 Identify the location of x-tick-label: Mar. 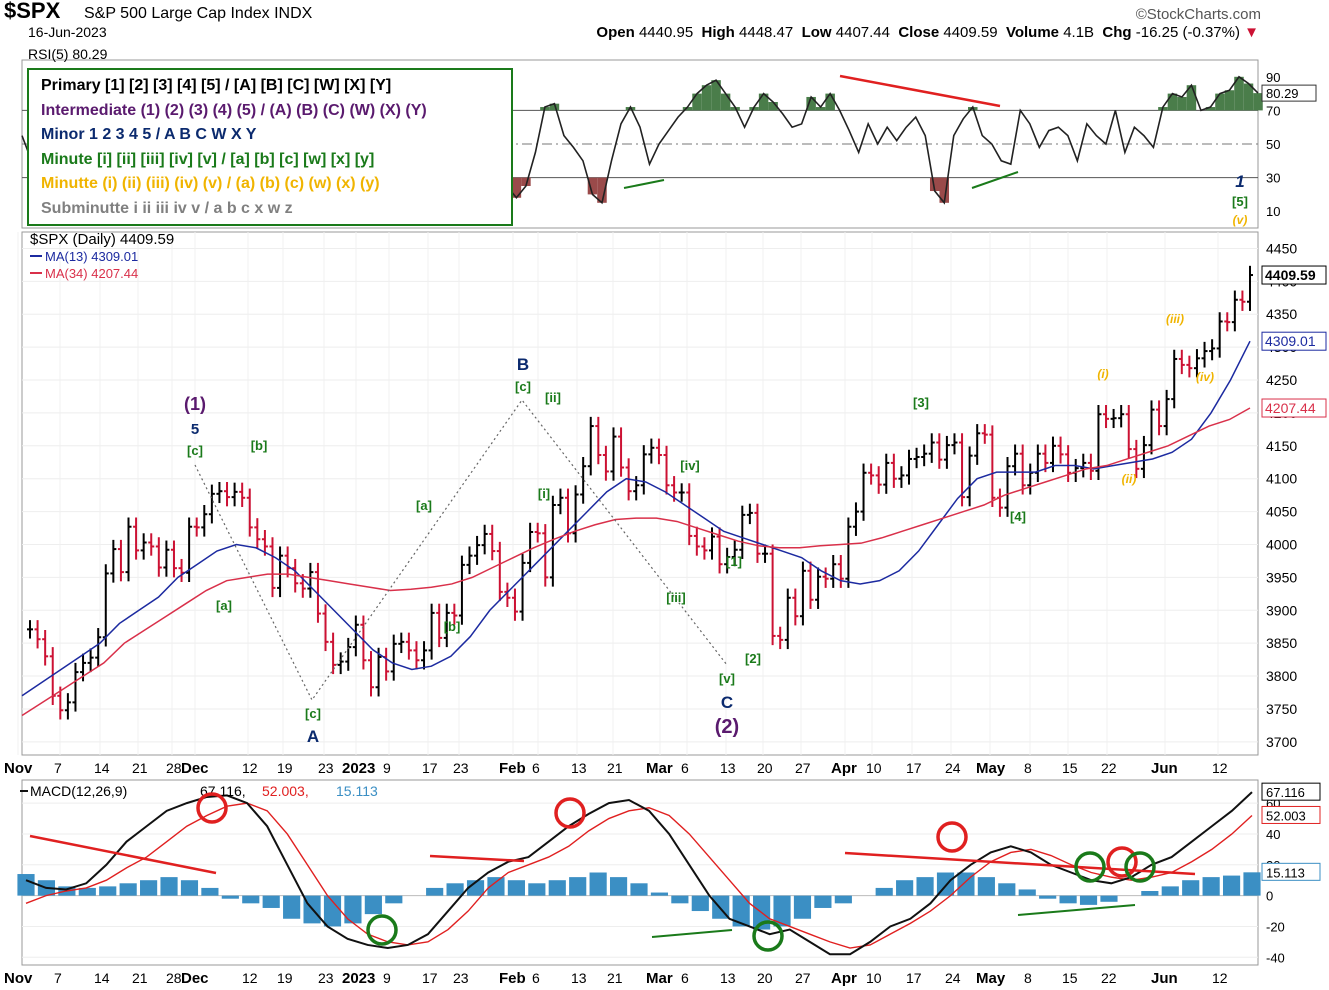
(659, 768).